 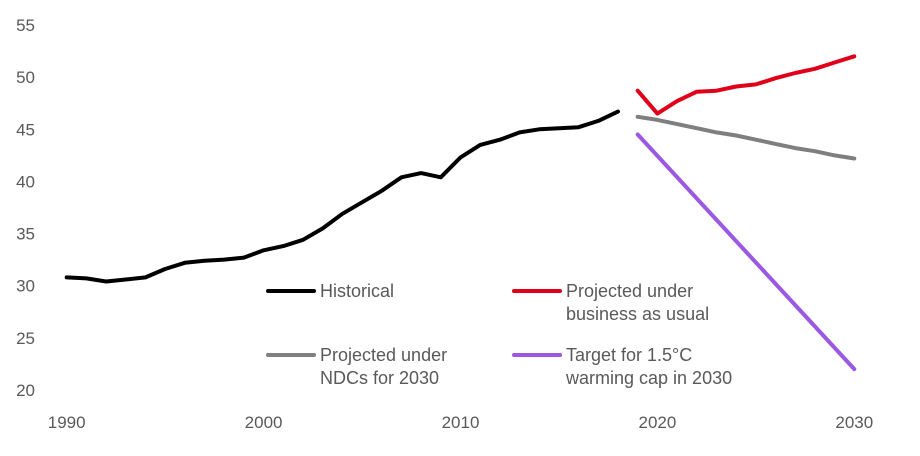 I want to click on y-axis-tick-labels: 20 25 30 35 40 45 50 55, so click(x=25, y=208).